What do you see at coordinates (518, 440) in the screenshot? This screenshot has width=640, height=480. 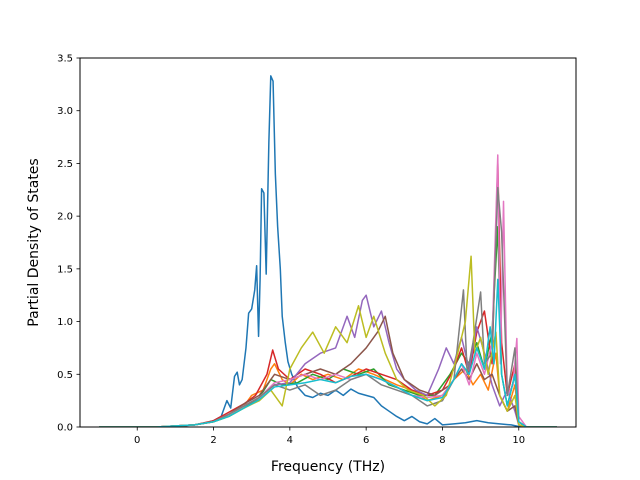 I see `x-tick-label: 10` at bounding box center [518, 440].